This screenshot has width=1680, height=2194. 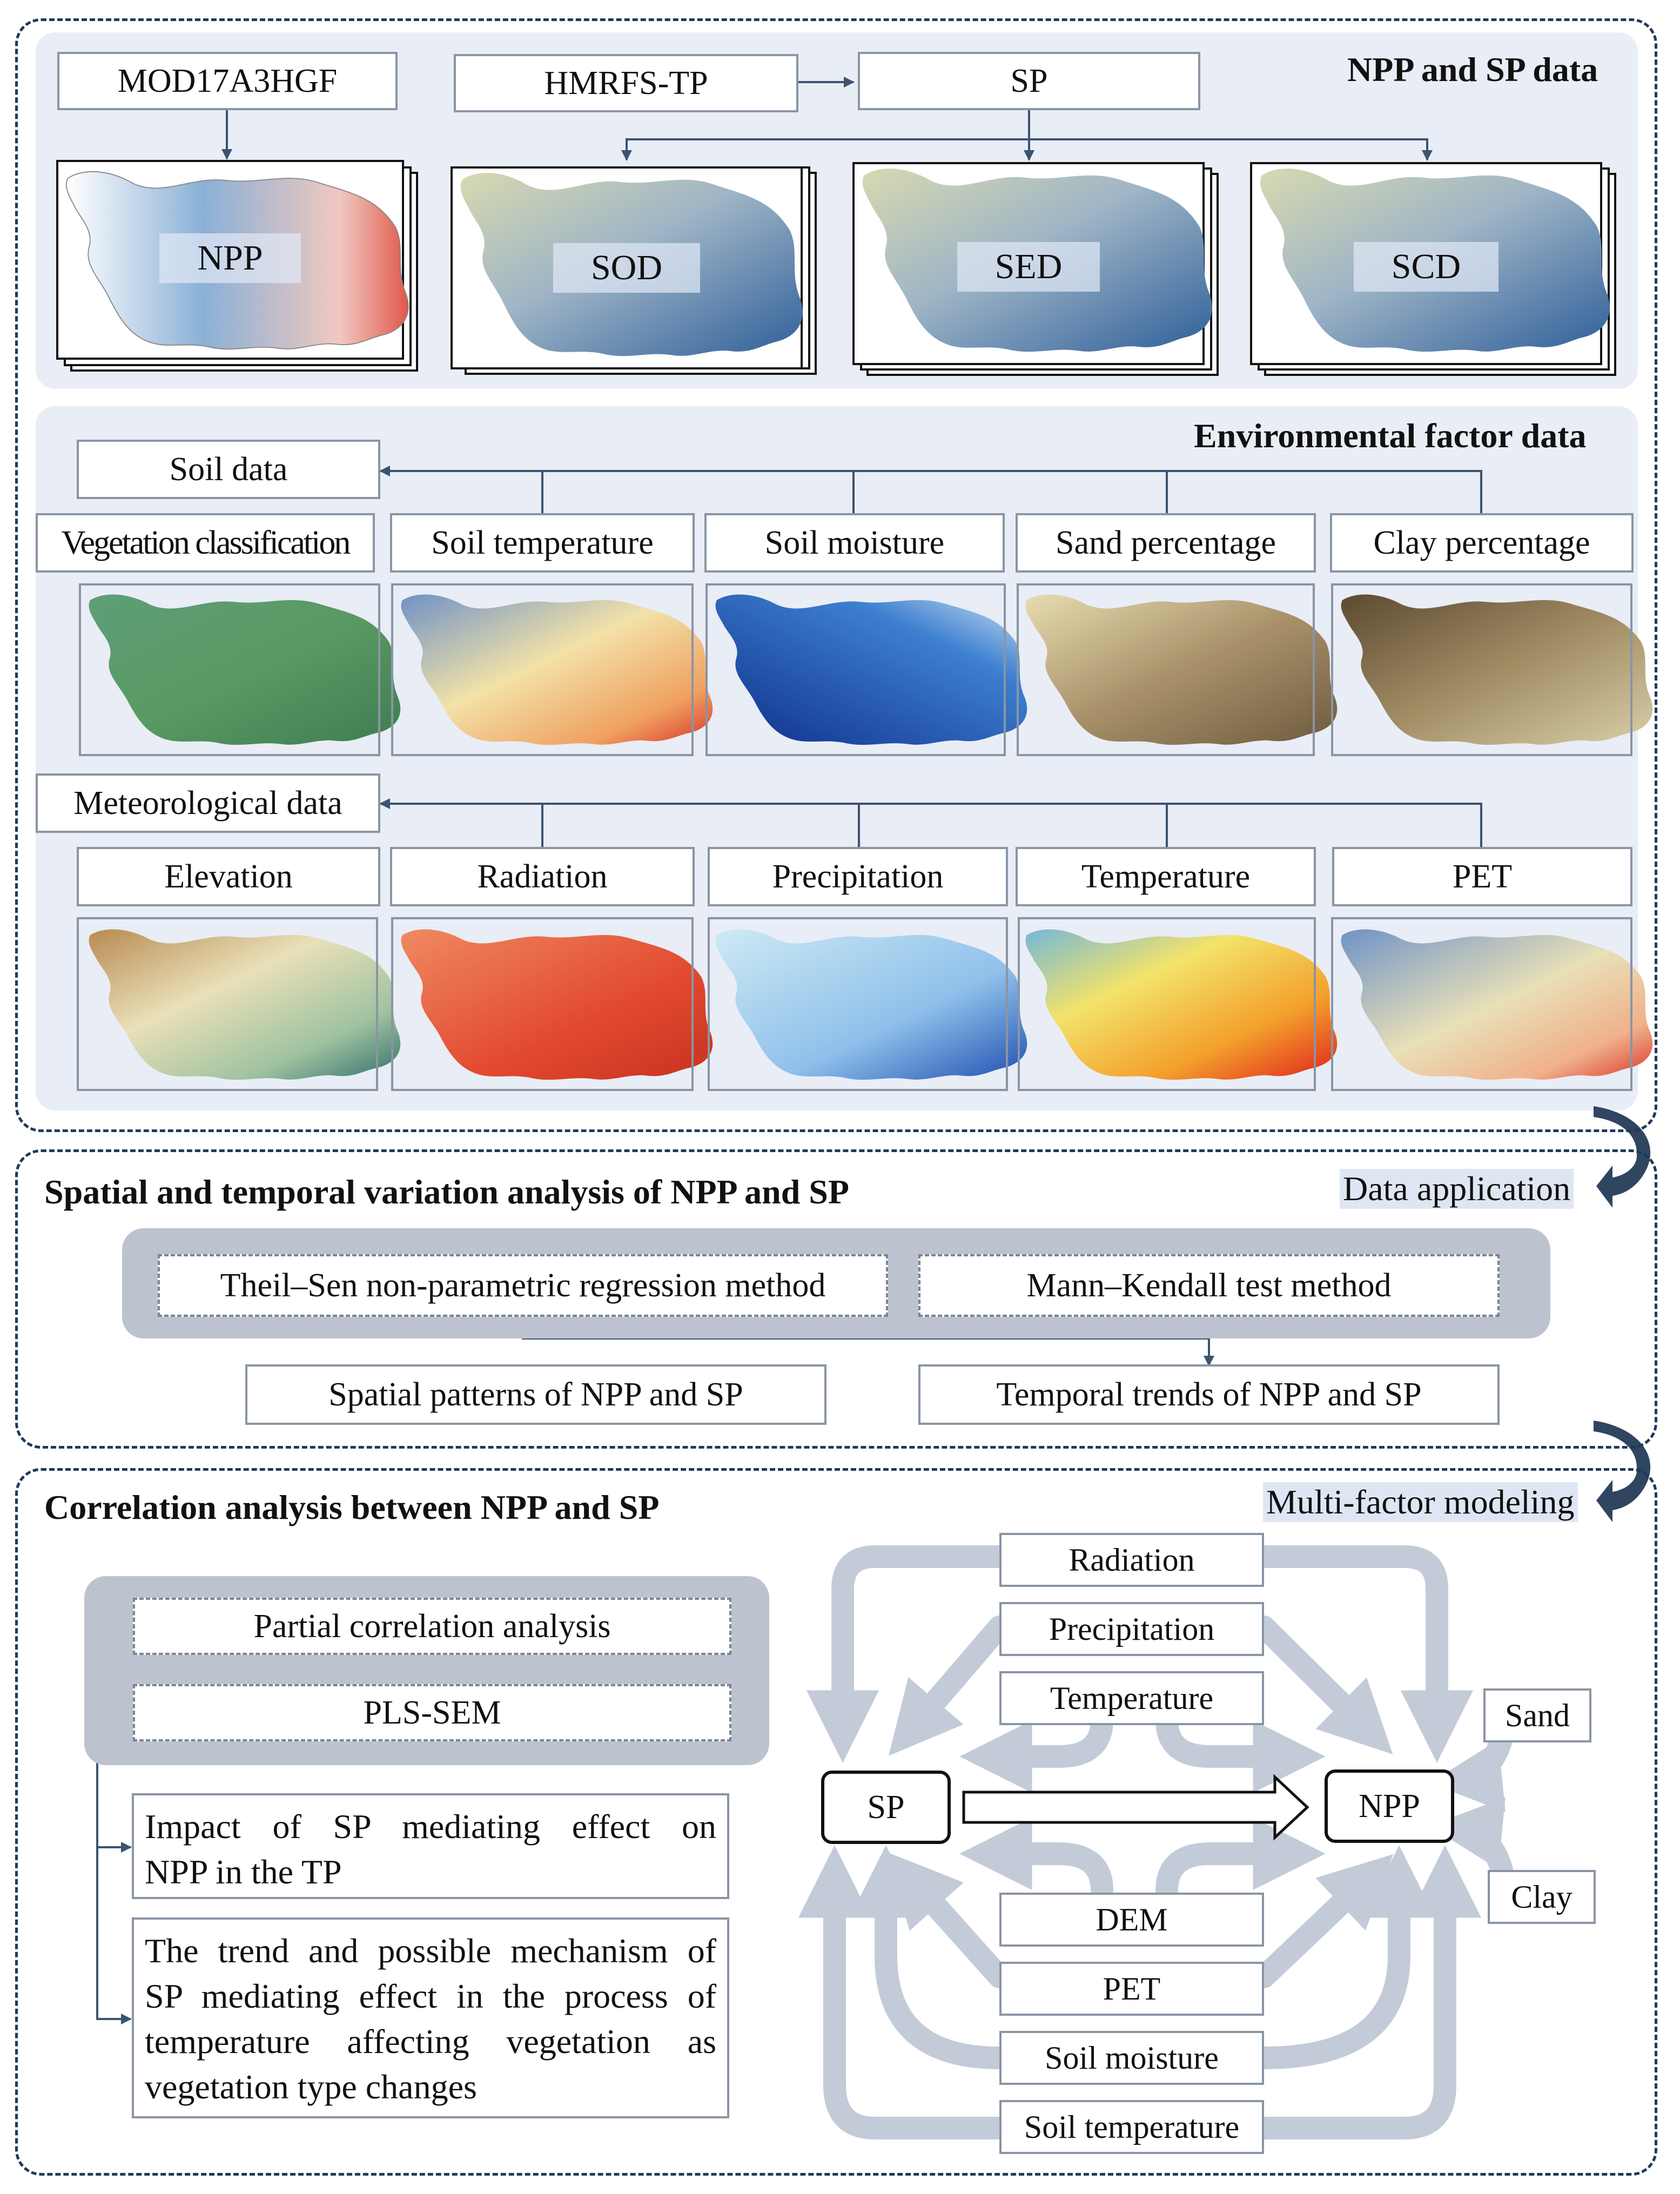 I want to click on model-precipitation-box: Precipitation, so click(x=1131, y=1629).